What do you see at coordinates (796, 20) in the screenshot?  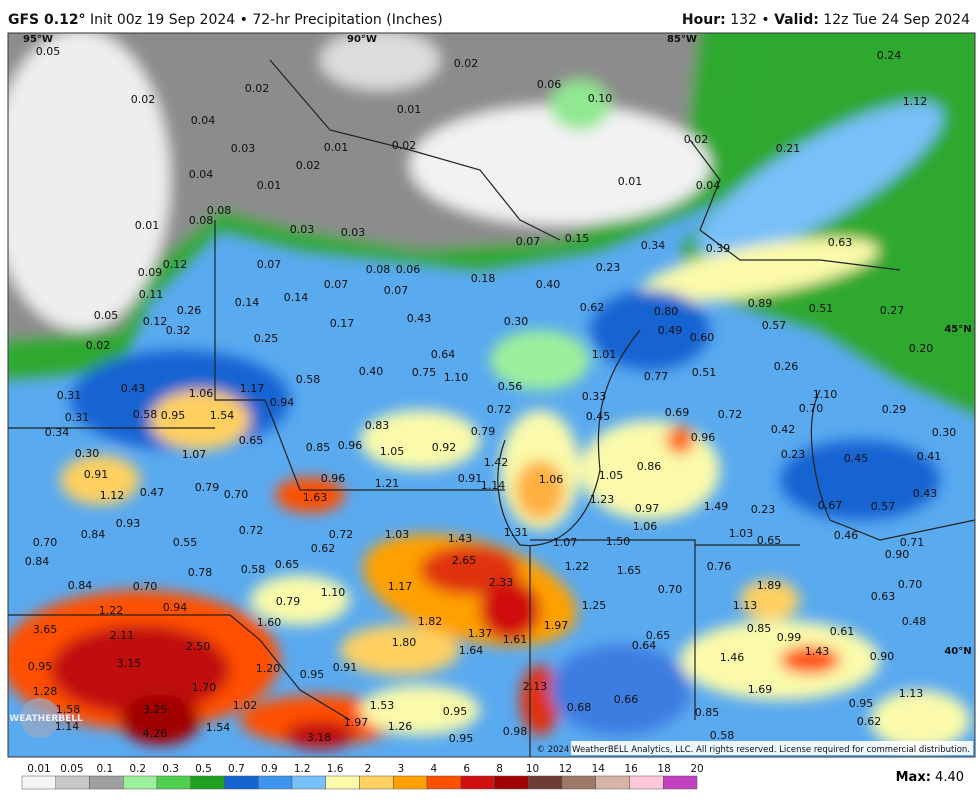 I see `valid-label: Valid:` at bounding box center [796, 20].